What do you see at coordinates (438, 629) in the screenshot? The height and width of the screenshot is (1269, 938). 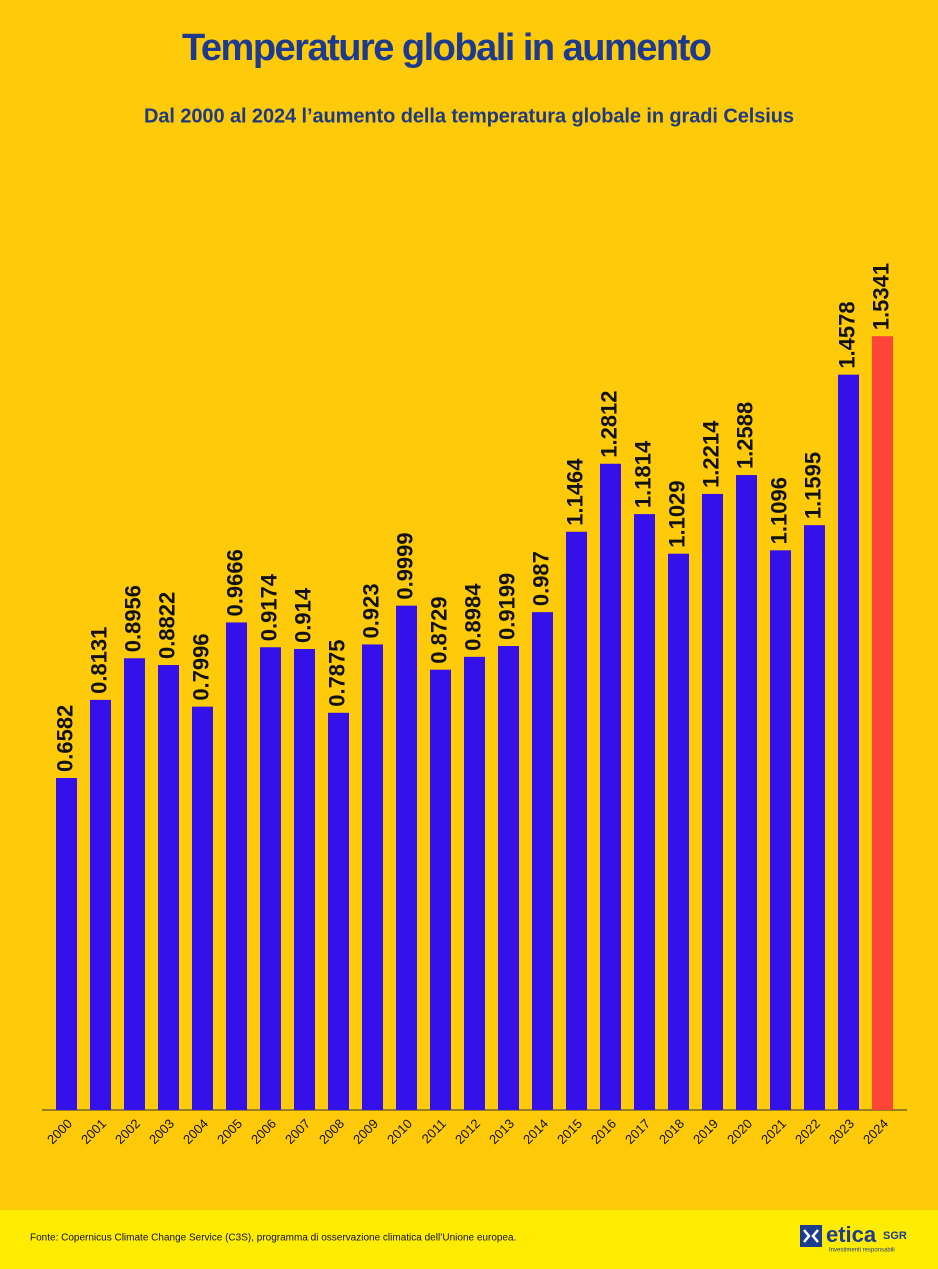 I see `value-label: 0.8729` at bounding box center [438, 629].